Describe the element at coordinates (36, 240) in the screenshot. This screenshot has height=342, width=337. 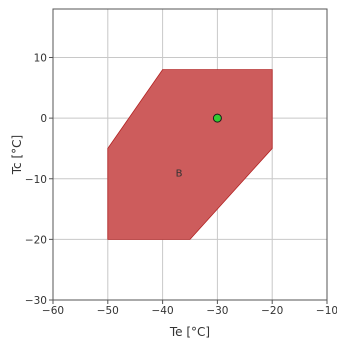
I see `y-tick-label: −20` at that location.